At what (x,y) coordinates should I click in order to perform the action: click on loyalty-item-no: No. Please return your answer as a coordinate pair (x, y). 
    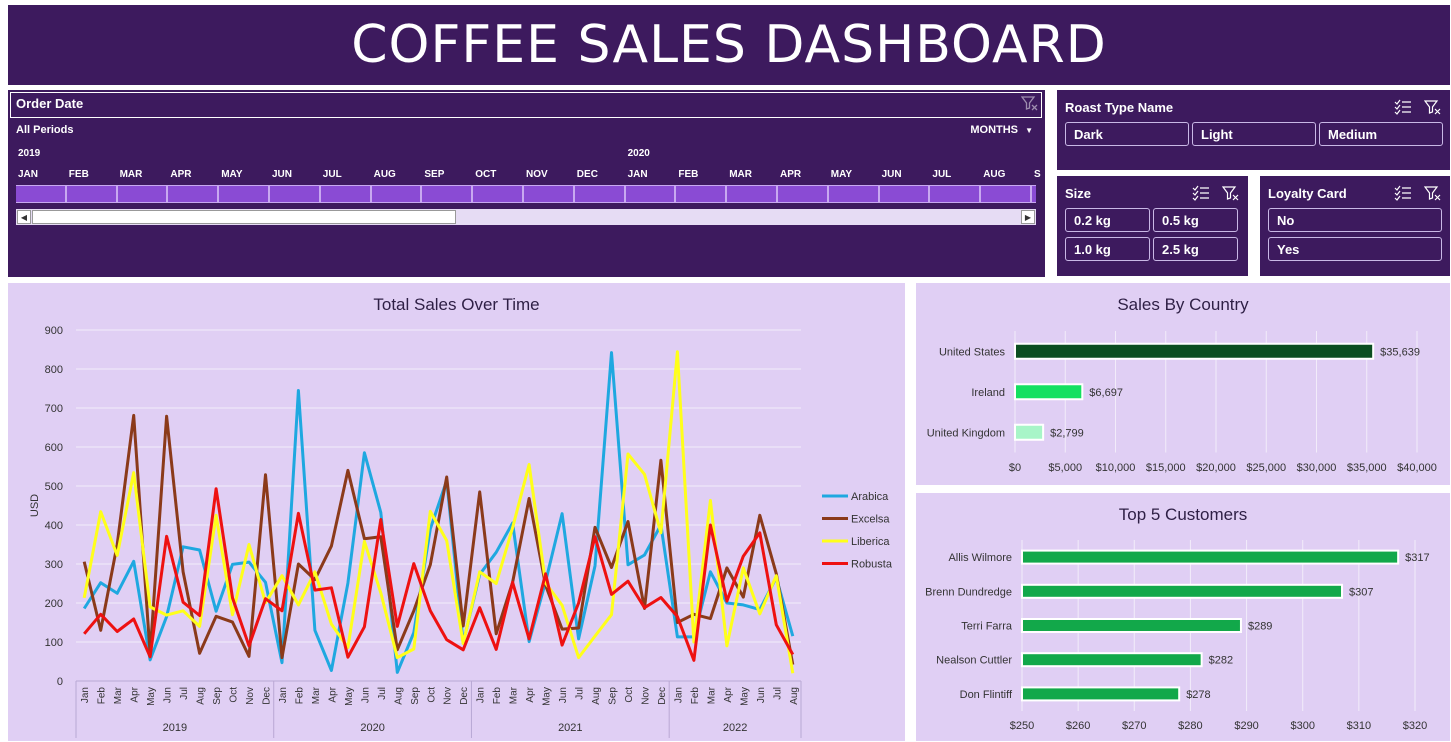
    Looking at the image, I should click on (1355, 220).